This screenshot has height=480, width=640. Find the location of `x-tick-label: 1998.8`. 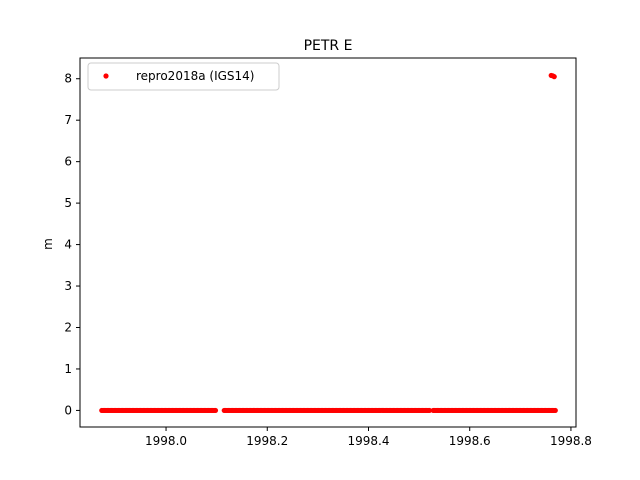

x-tick-label: 1998.8 is located at coordinates (571, 441).